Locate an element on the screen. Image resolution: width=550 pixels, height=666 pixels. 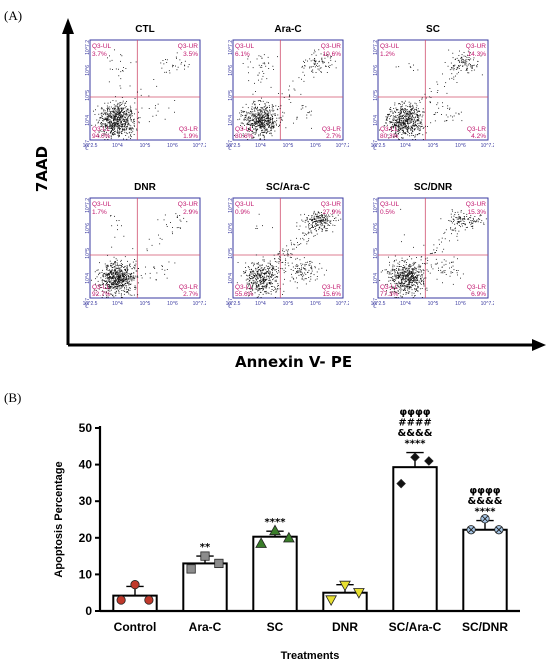
y-tick-label: 50 is located at coordinates (86, 428).